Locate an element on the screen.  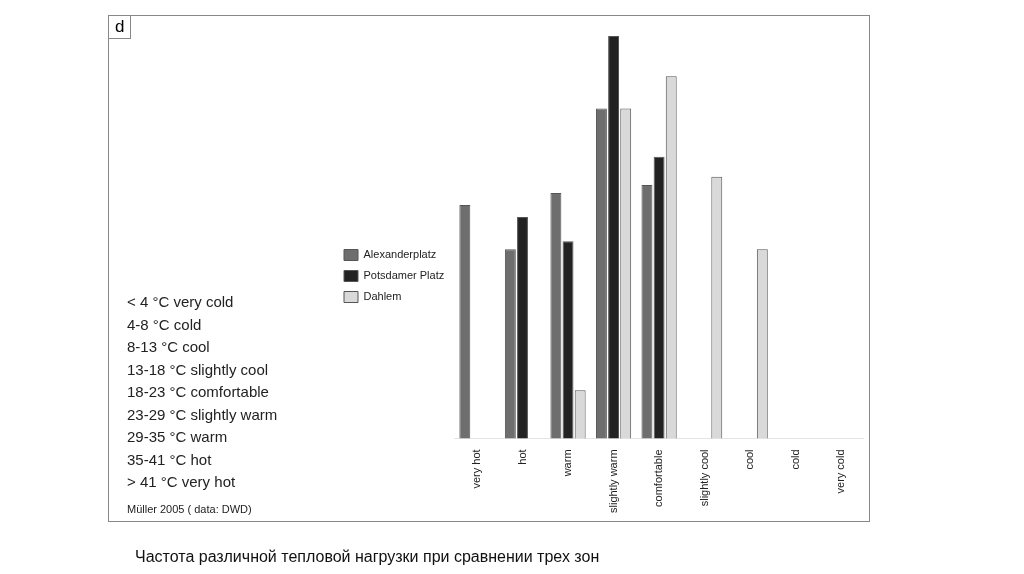
text: d is located at coordinates (120, 27).